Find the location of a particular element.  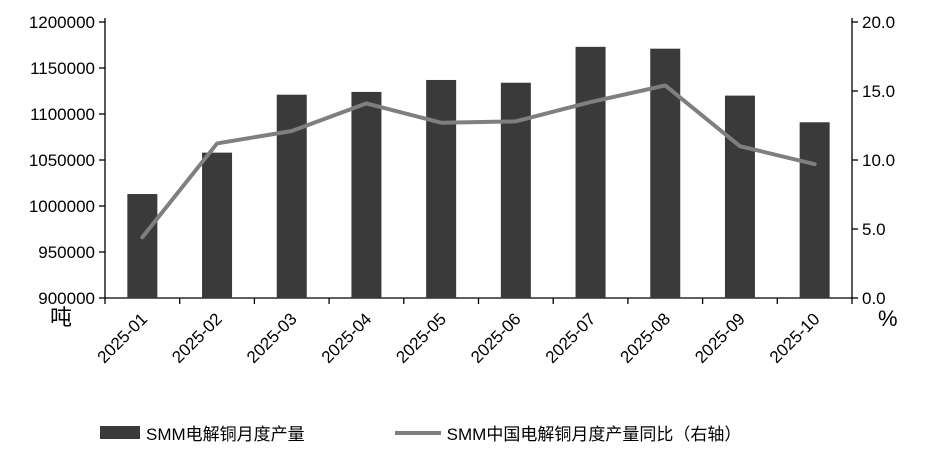

x-axis-tick-label: 2025-02 is located at coordinates (197, 338).